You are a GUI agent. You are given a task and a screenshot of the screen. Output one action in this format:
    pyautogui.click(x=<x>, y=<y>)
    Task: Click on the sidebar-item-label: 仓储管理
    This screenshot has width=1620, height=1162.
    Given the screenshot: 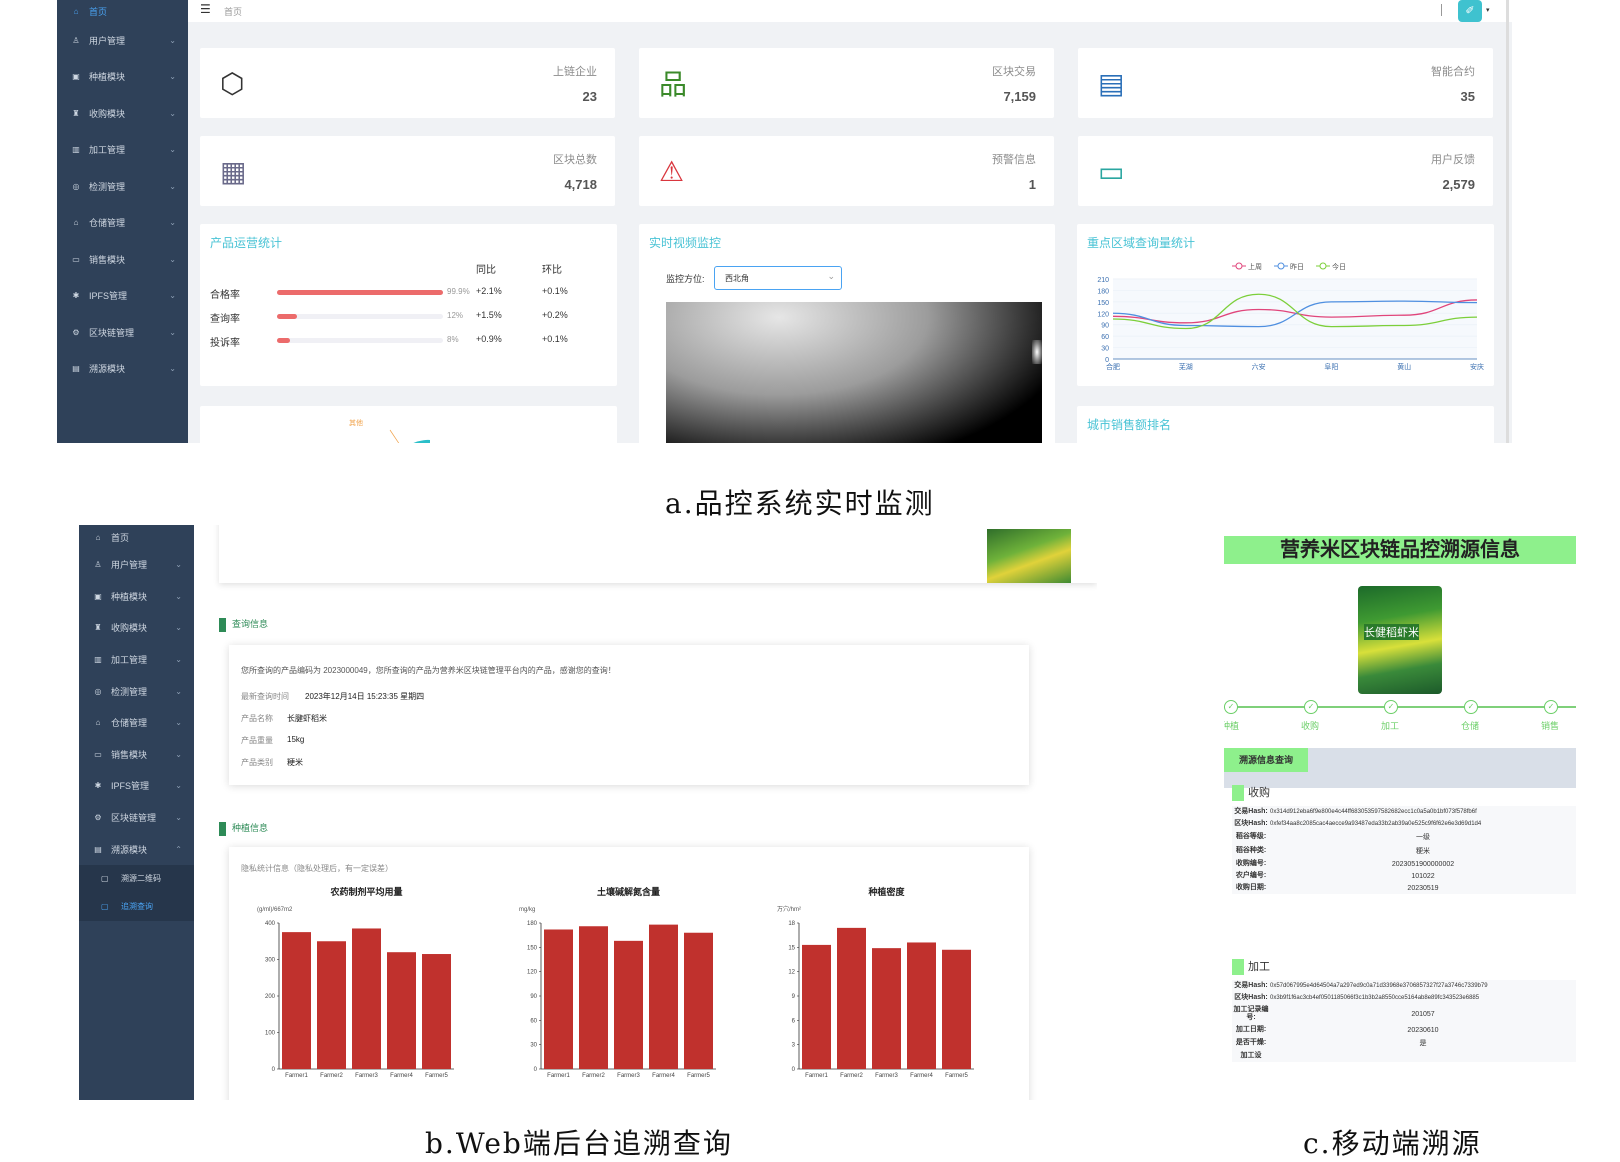 What is the action you would take?
    pyautogui.click(x=129, y=723)
    